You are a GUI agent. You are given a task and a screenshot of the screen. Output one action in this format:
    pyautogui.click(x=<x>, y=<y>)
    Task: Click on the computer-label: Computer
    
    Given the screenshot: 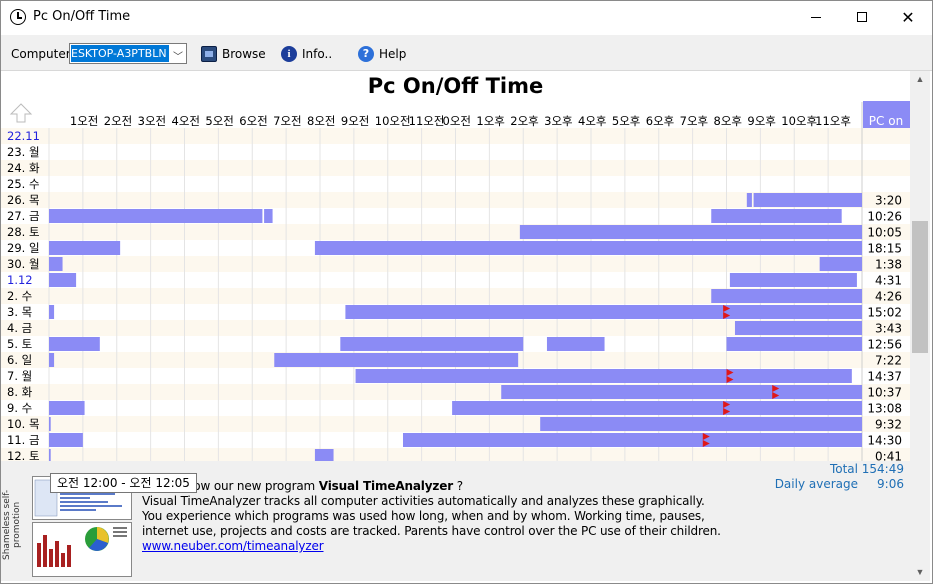 What is the action you would take?
    pyautogui.click(x=41, y=54)
    